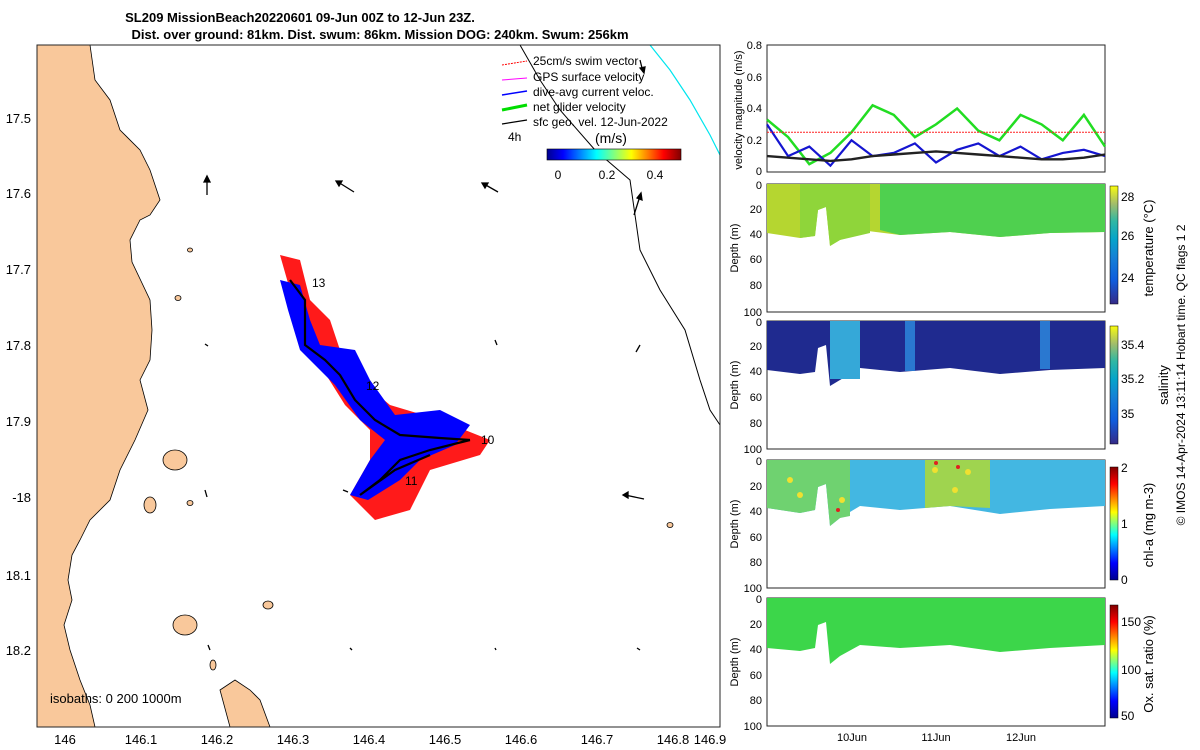  I want to click on cb-tick: 35.2, so click(1133, 379).